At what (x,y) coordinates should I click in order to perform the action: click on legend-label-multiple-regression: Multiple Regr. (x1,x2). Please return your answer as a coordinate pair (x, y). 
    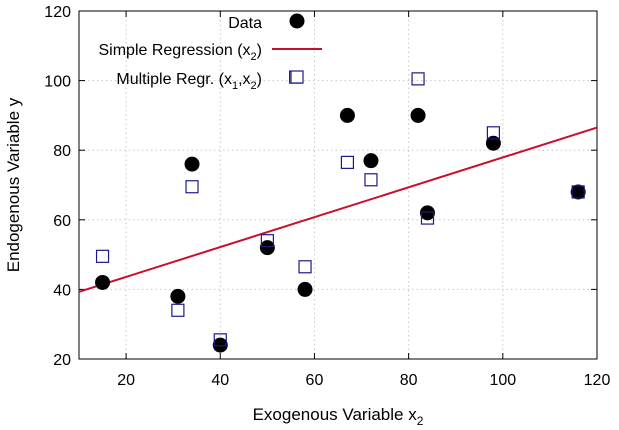
    Looking at the image, I should click on (189, 81).